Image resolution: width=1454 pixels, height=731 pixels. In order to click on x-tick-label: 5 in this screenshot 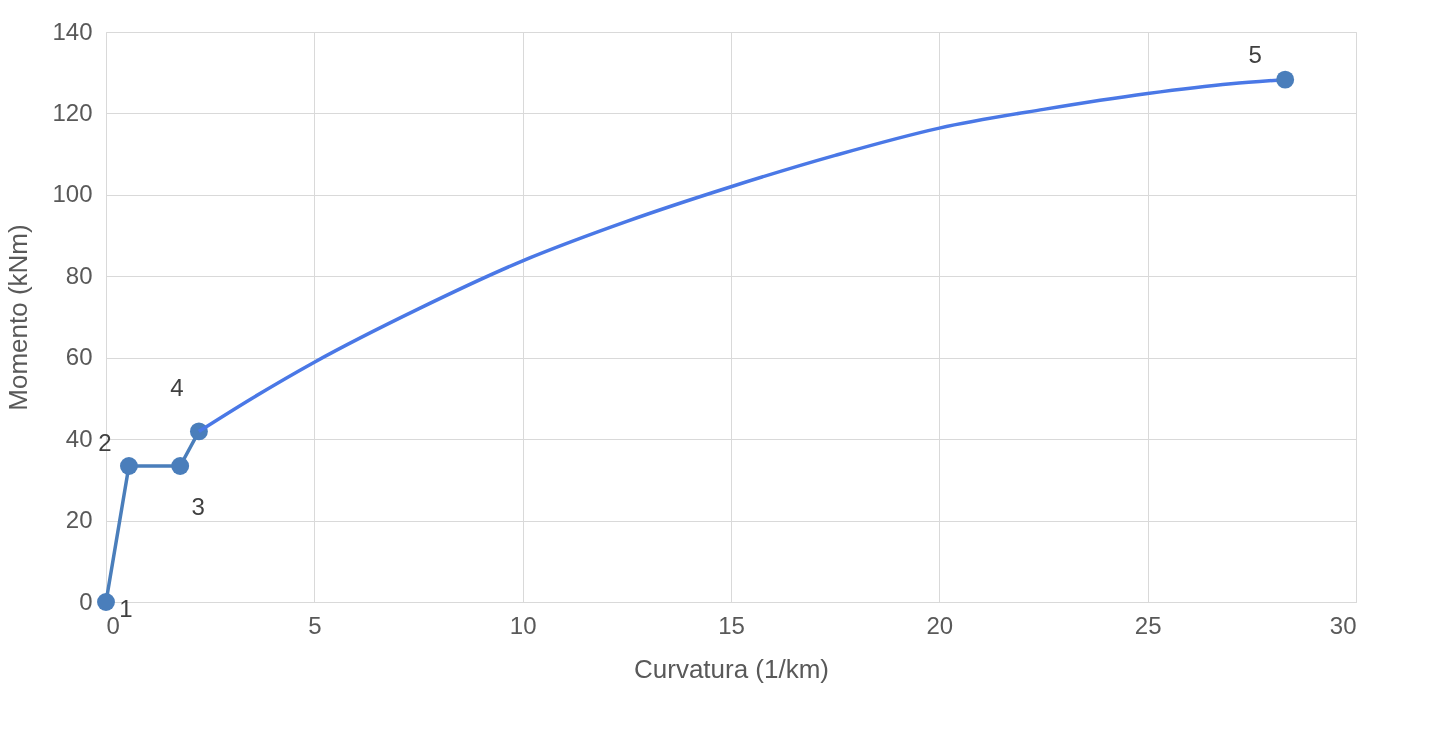, I will do `click(315, 625)`.